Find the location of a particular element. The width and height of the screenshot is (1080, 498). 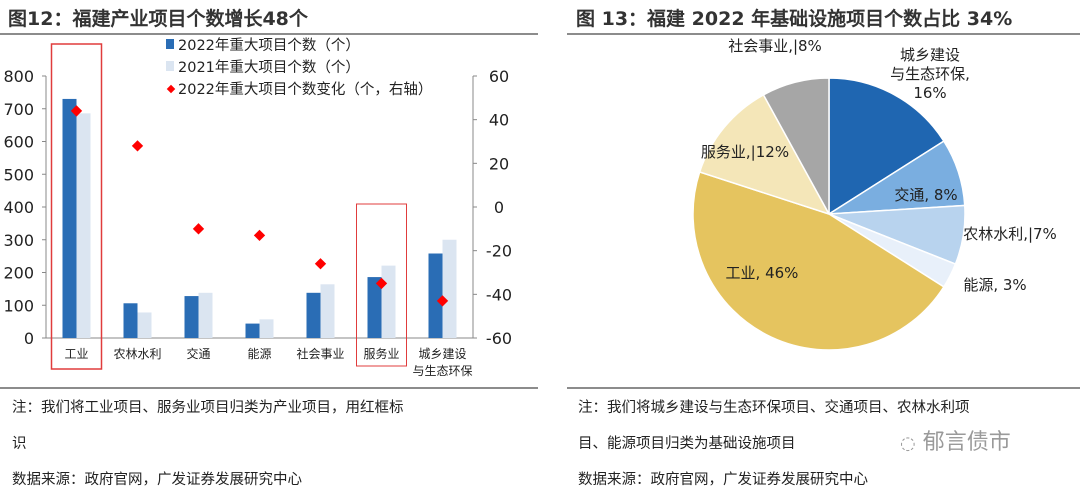

y-tick-label: 800 is located at coordinates (18, 76).